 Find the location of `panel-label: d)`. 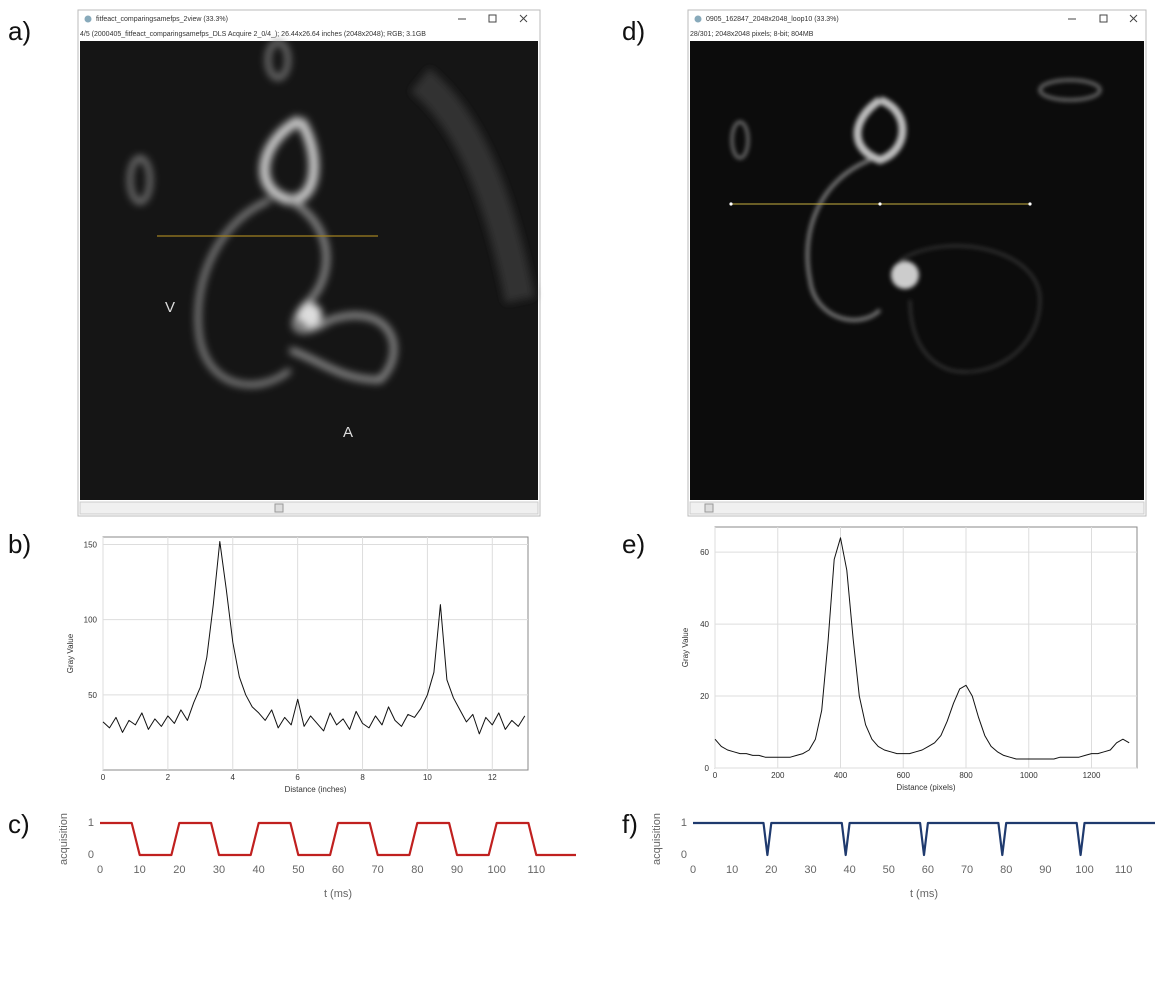

panel-label: d) is located at coordinates (633, 31).